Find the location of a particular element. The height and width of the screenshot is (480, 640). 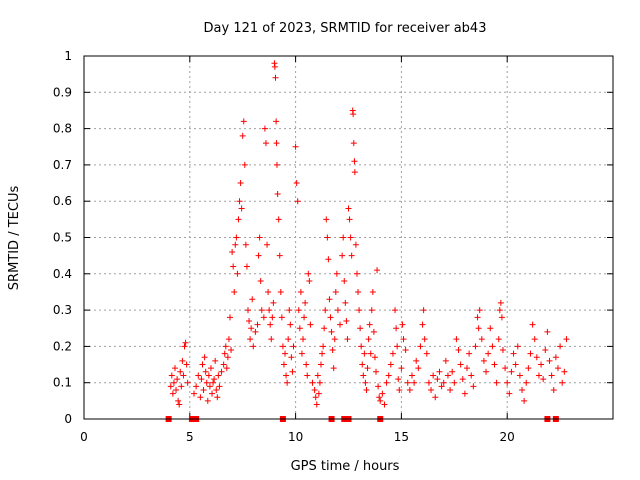

x-tick-labels: 0 5 10 15 20 is located at coordinates (297, 437).